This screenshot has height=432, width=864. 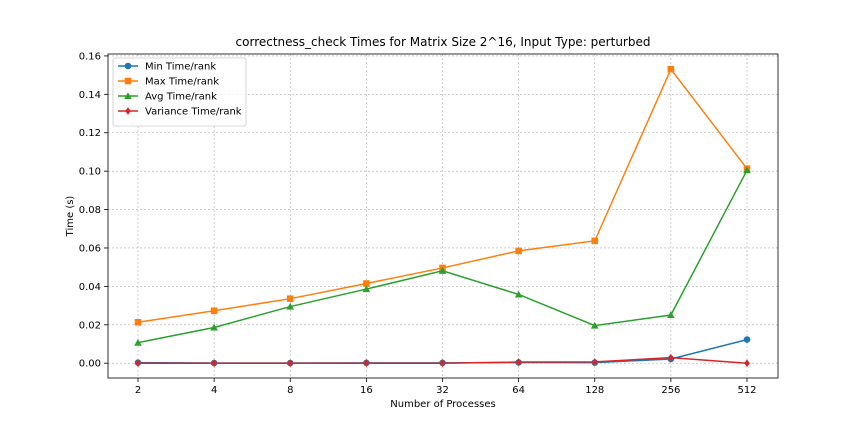 I want to click on x-tick-label: 2, so click(x=138, y=390).